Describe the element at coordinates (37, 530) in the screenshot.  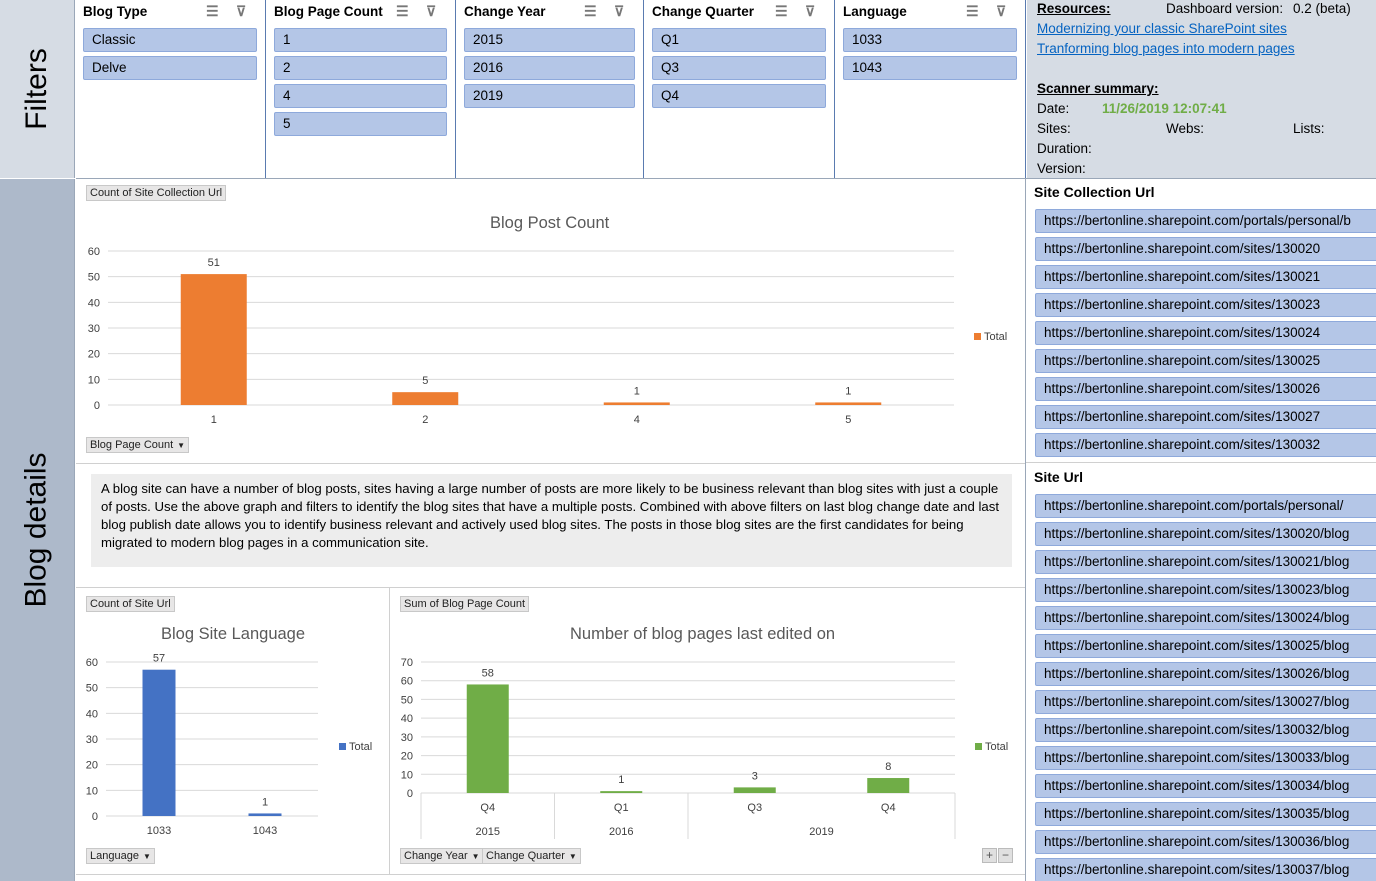
I see `details-band: Blog details` at that location.